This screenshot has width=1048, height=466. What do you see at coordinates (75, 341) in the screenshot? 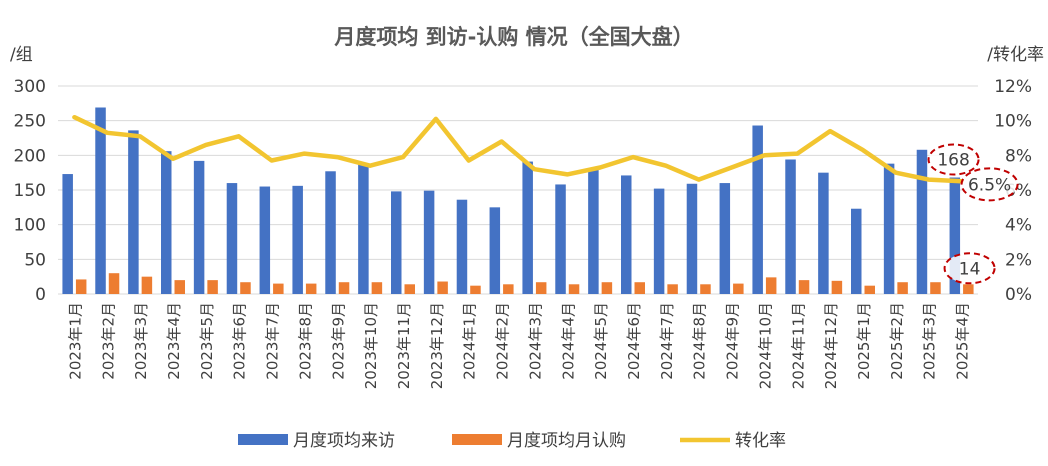
I see `x-tick-label: 2023年1月` at bounding box center [75, 341].